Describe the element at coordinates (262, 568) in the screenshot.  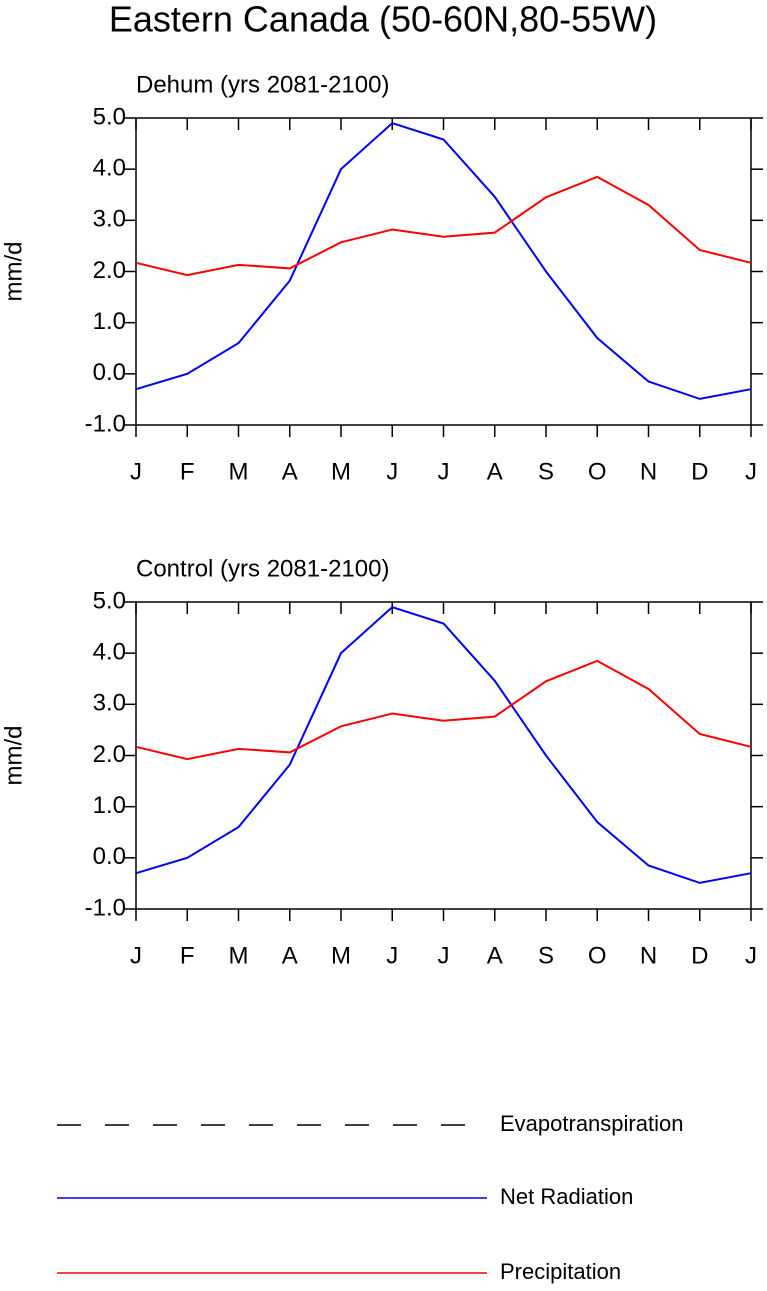
I see `chart-title: Control (yrs 2081-2100)` at that location.